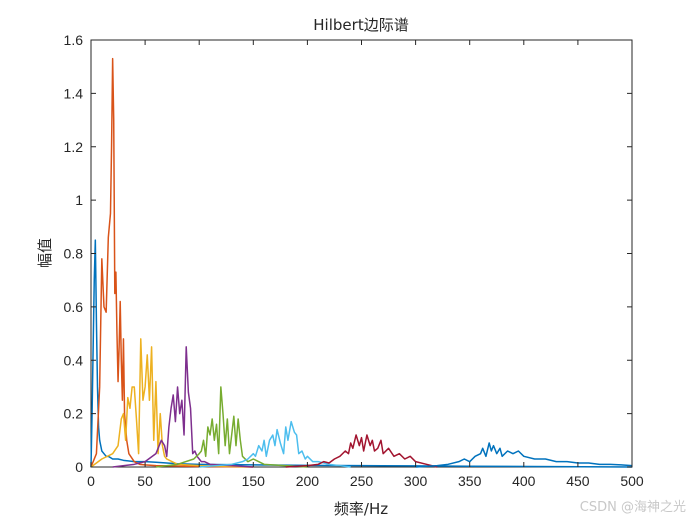 The height and width of the screenshot is (525, 700). I want to click on x-tick-label: 150, so click(254, 481).